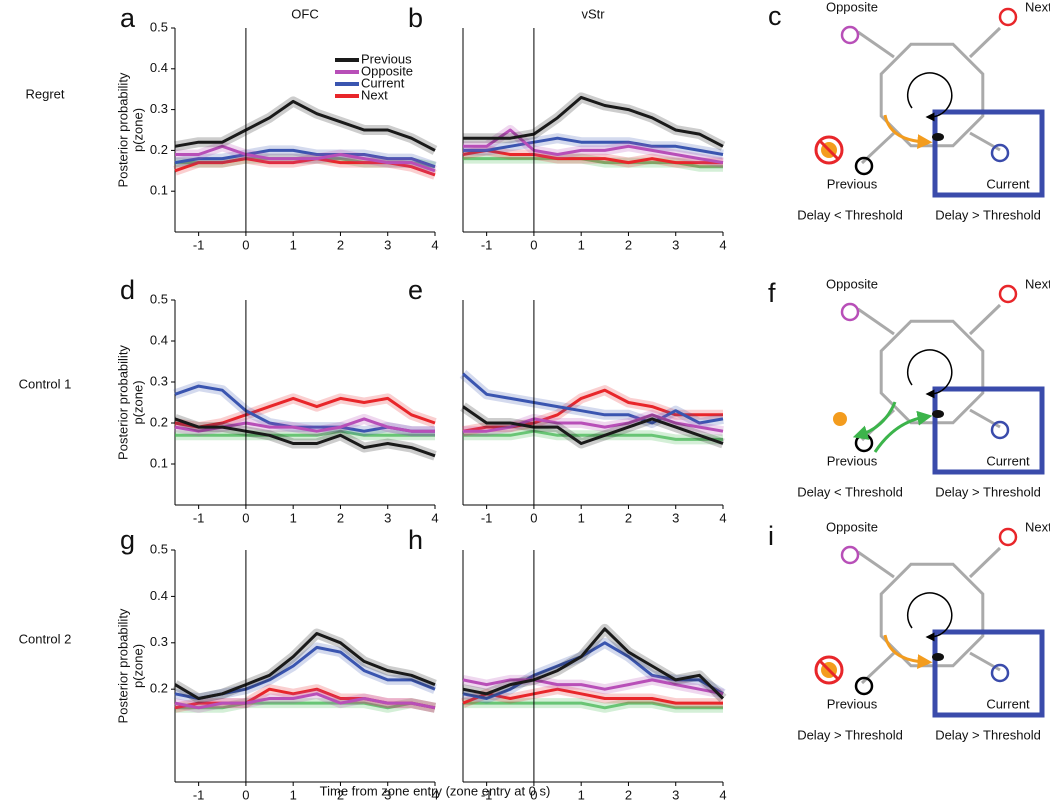  What do you see at coordinates (567, 400) in the screenshot?
I see `panel-chart: e -1 0 1 2 3 4` at bounding box center [567, 400].